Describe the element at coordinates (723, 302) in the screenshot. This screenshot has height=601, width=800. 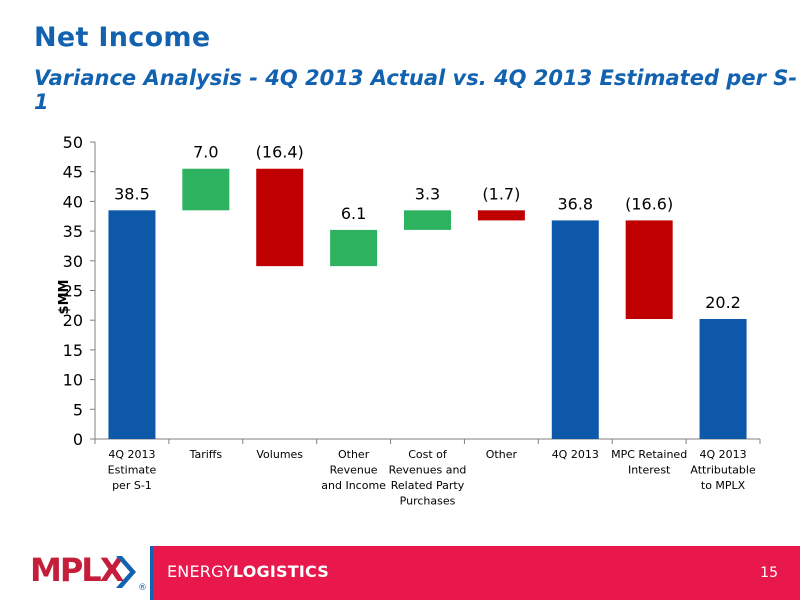
I see `data-label: 20.2` at that location.